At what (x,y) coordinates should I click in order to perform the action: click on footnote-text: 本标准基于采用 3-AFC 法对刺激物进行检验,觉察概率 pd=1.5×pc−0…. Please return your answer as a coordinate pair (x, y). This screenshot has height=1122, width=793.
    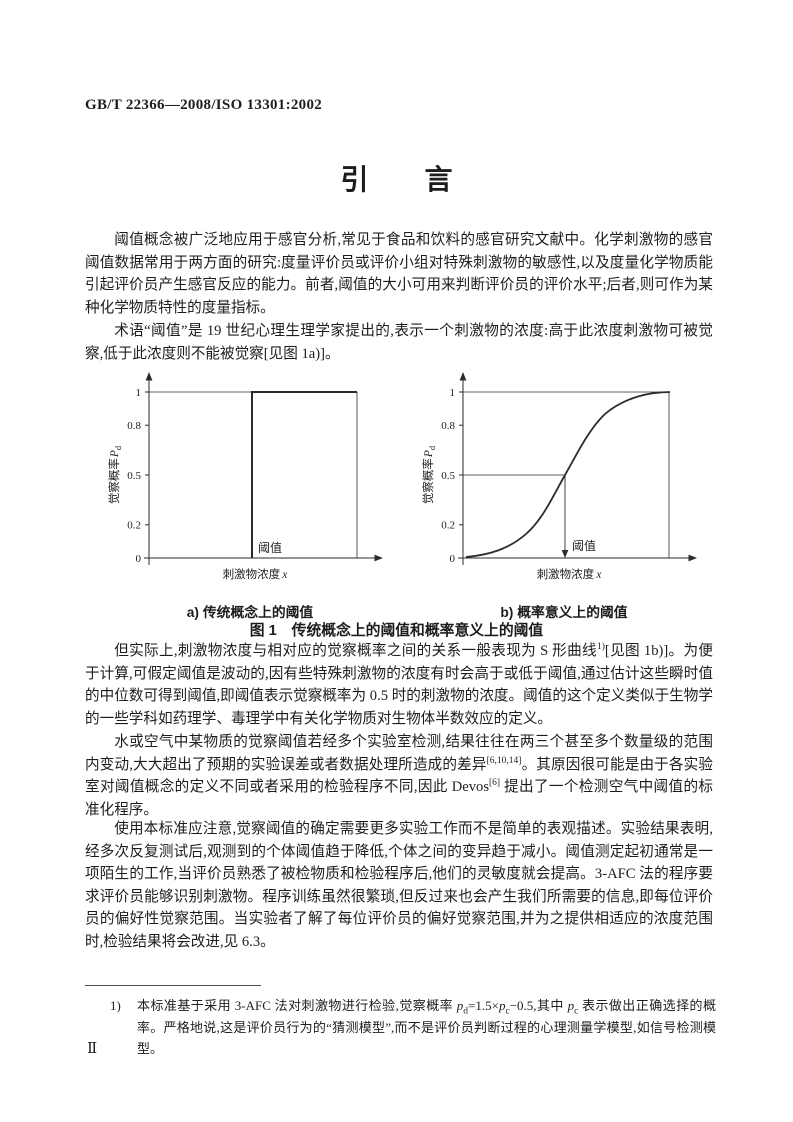
    Looking at the image, I should click on (426, 1027).